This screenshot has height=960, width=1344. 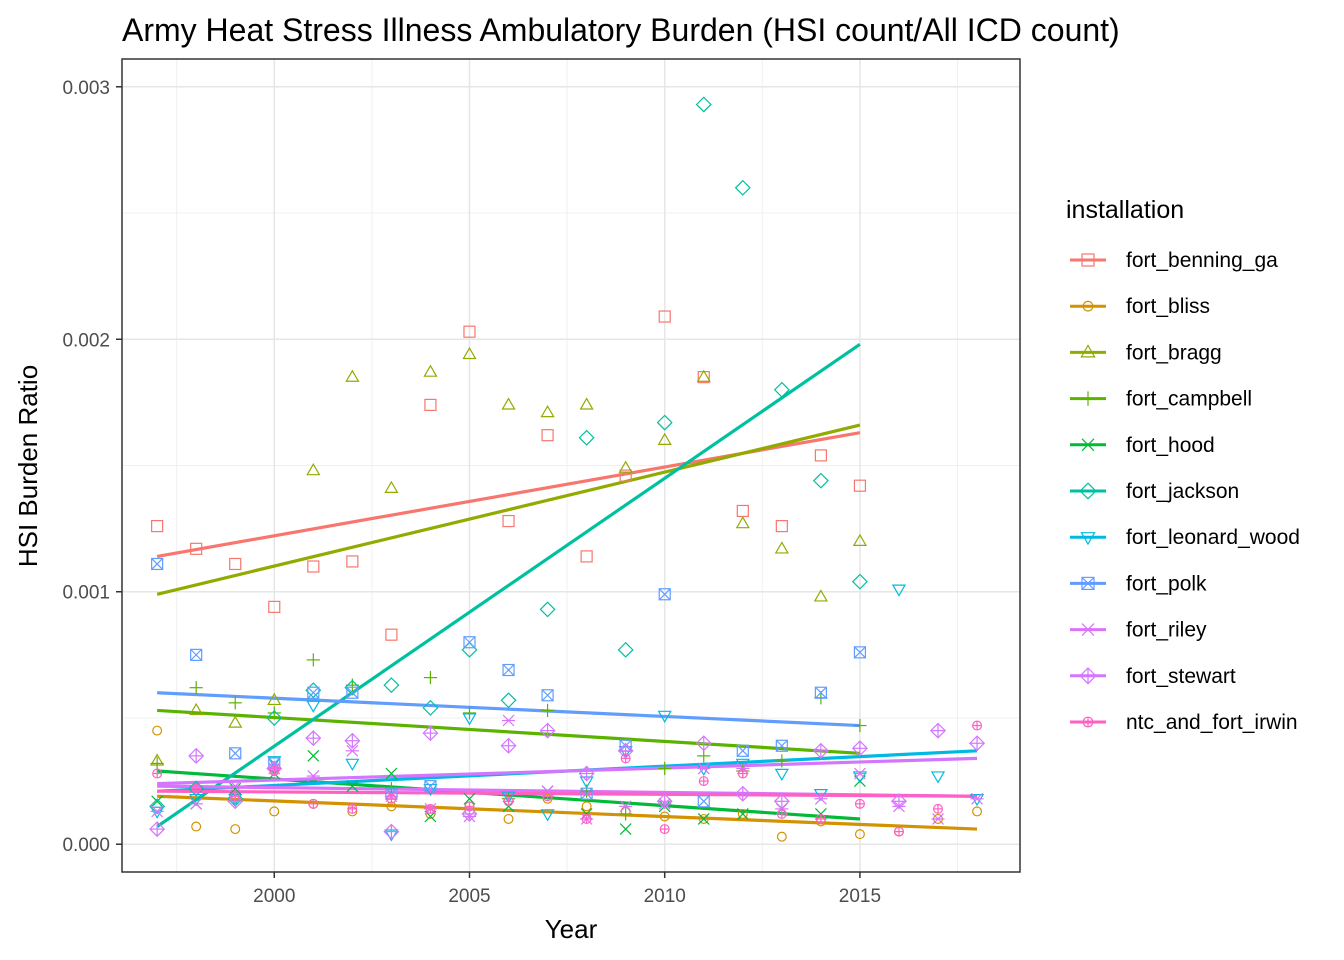 What do you see at coordinates (509, 682) in the screenshot?
I see `series-fort_polk` at bounding box center [509, 682].